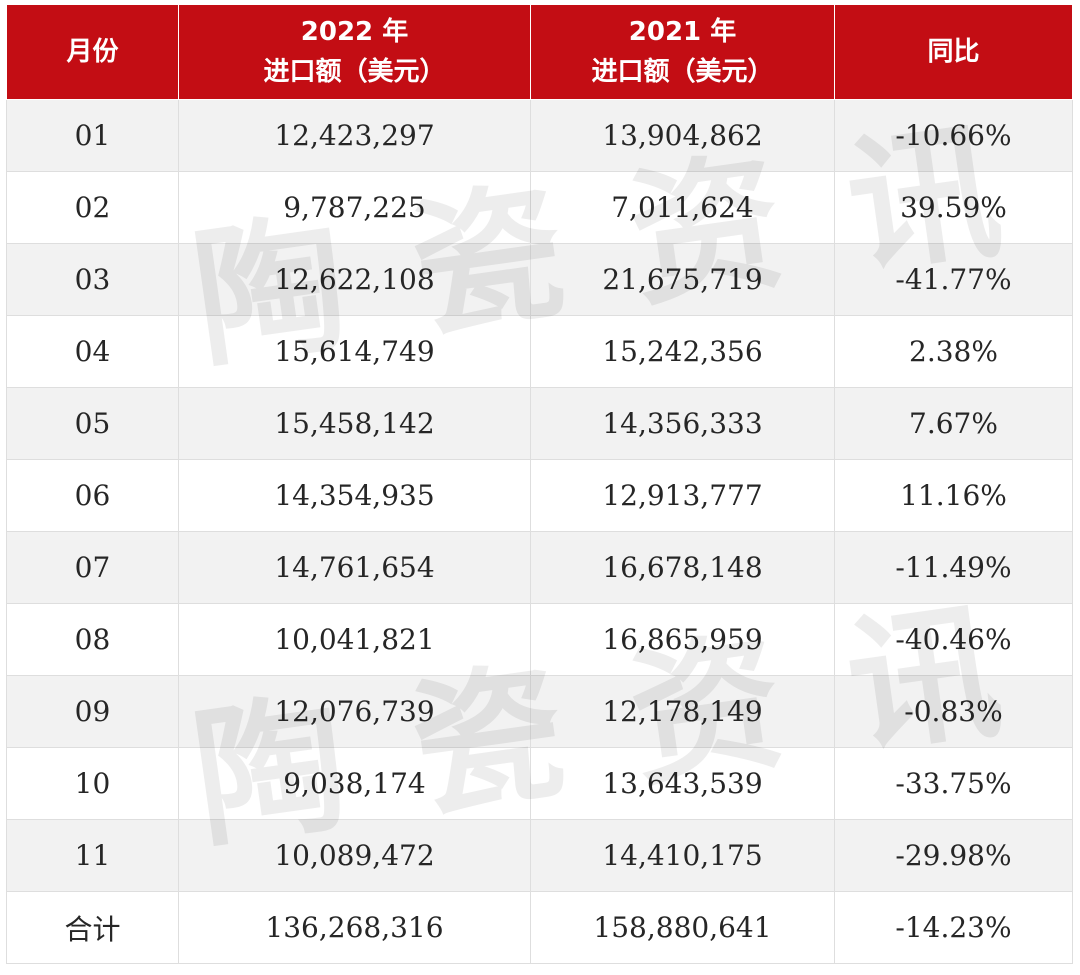  I want to click on cell-import-2022: 10,041,821, so click(354, 639).